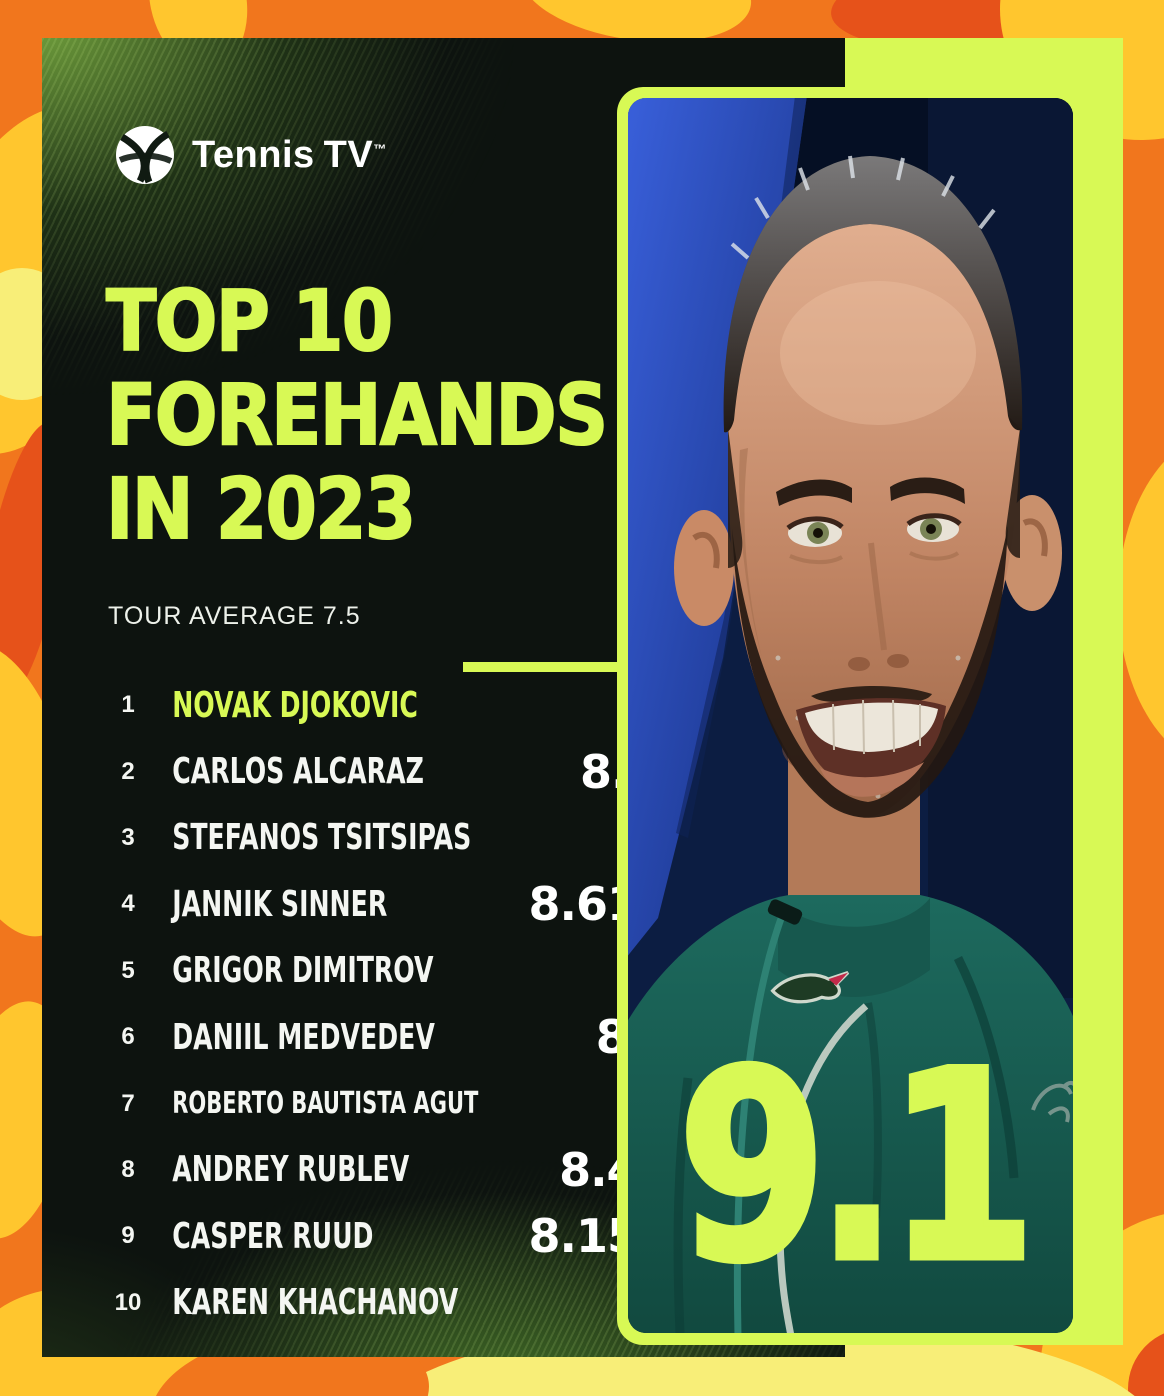  Describe the element at coordinates (1141, 600) in the screenshot. I see `background-blob` at that location.